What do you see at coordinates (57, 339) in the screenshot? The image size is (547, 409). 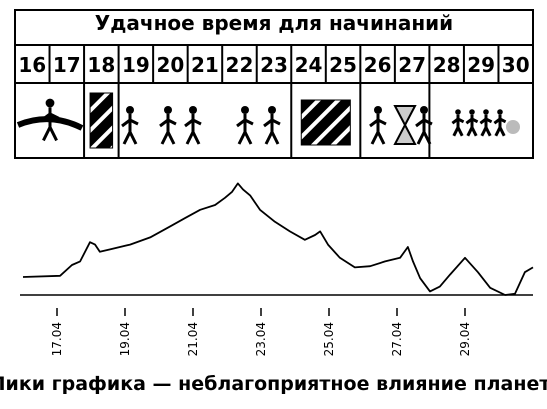 I see `x-tick-label: 17.04` at bounding box center [57, 339].